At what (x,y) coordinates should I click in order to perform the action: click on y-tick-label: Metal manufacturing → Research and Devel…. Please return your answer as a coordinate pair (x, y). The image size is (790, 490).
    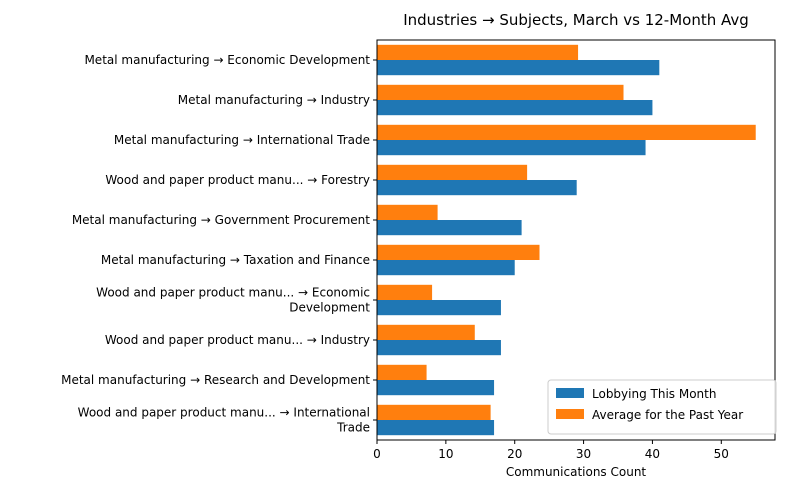
    Looking at the image, I should click on (215, 380).